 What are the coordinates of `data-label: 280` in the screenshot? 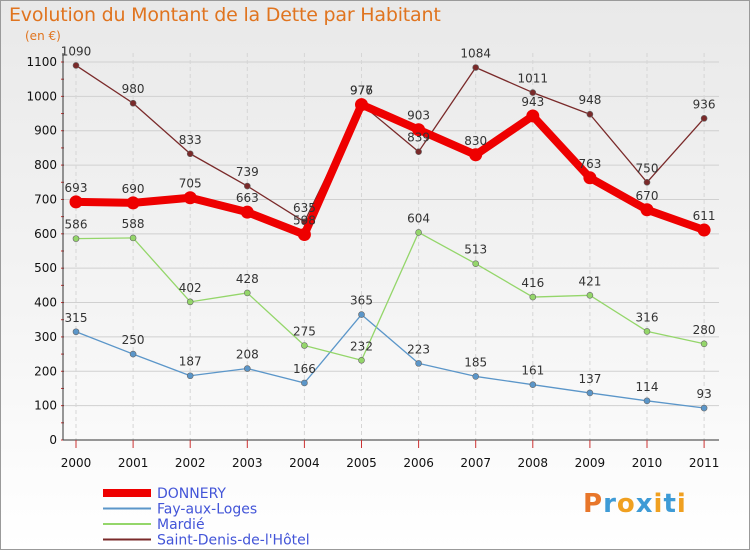 It's located at (704, 330).